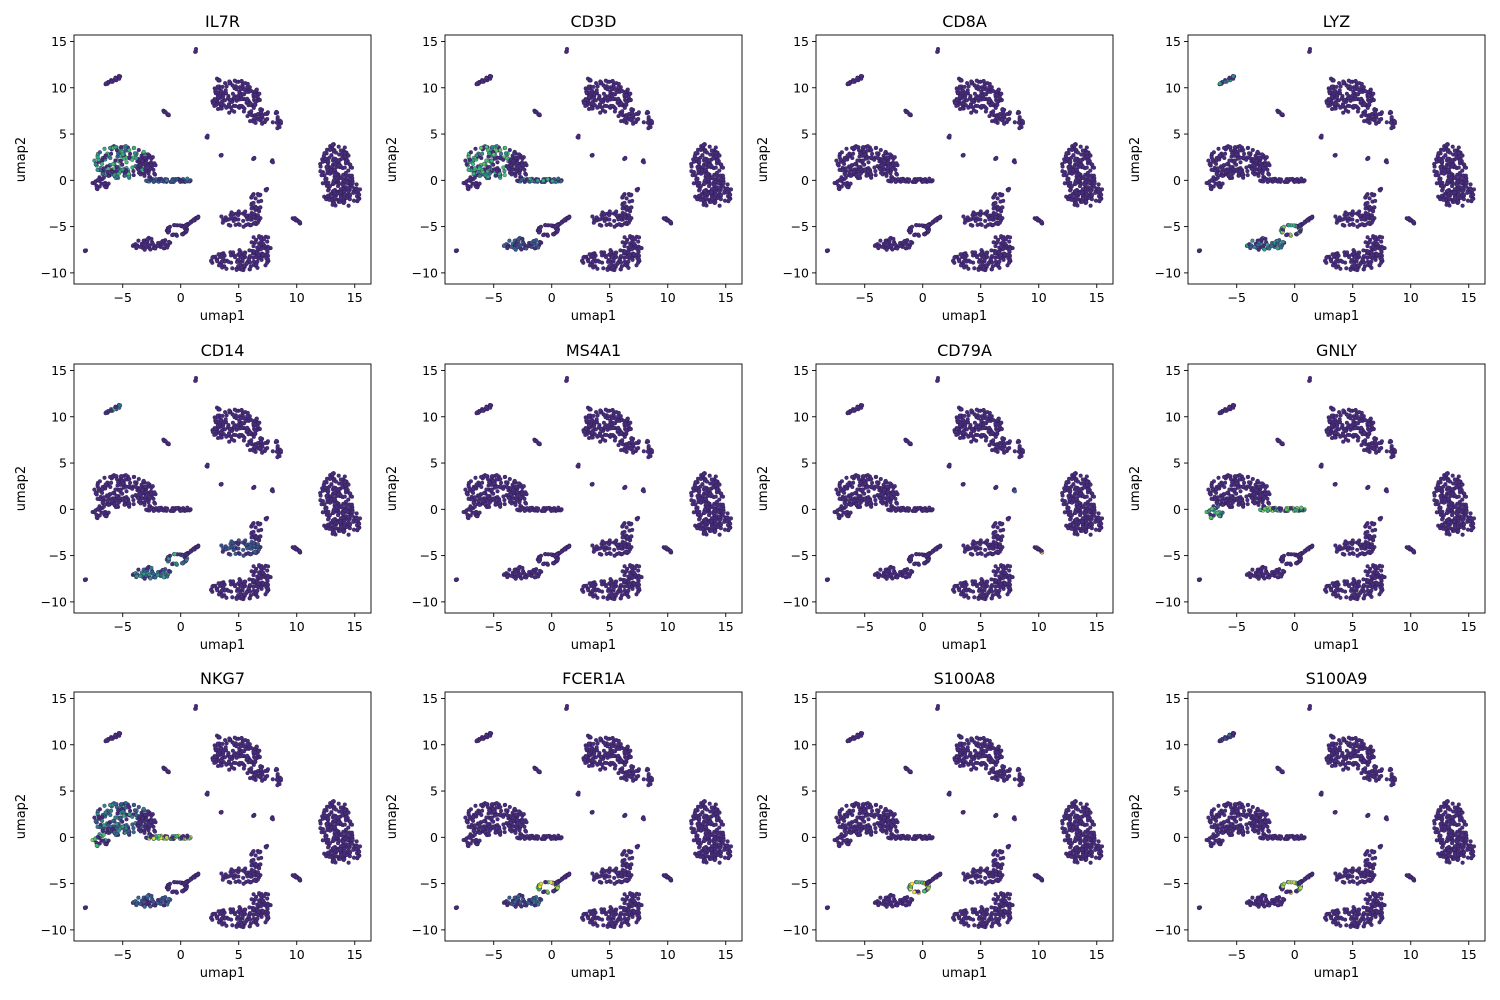 The height and width of the screenshot is (1000, 1500). Describe the element at coordinates (1097, 297) in the screenshot. I see `x-tick-label: 15` at that location.